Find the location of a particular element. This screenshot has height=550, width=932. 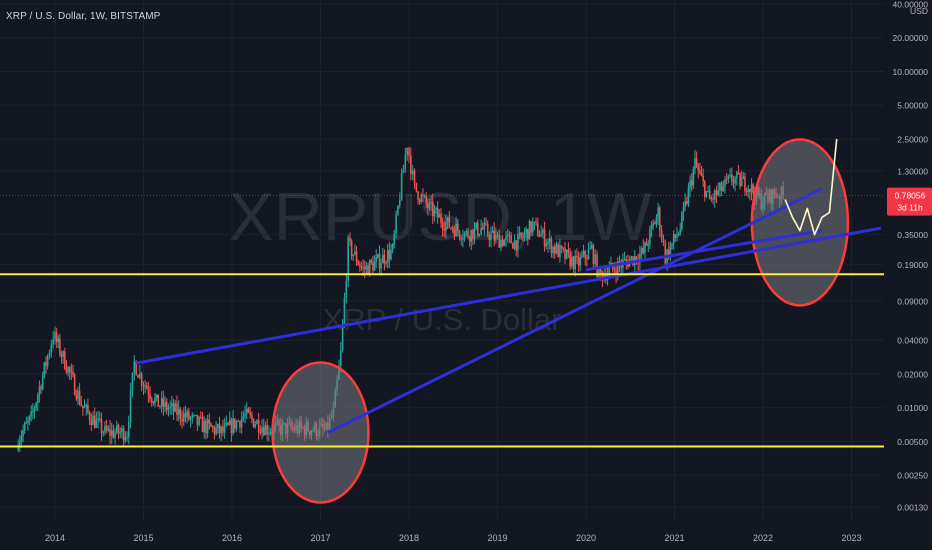

time-tick-label: 2015 is located at coordinates (143, 538).